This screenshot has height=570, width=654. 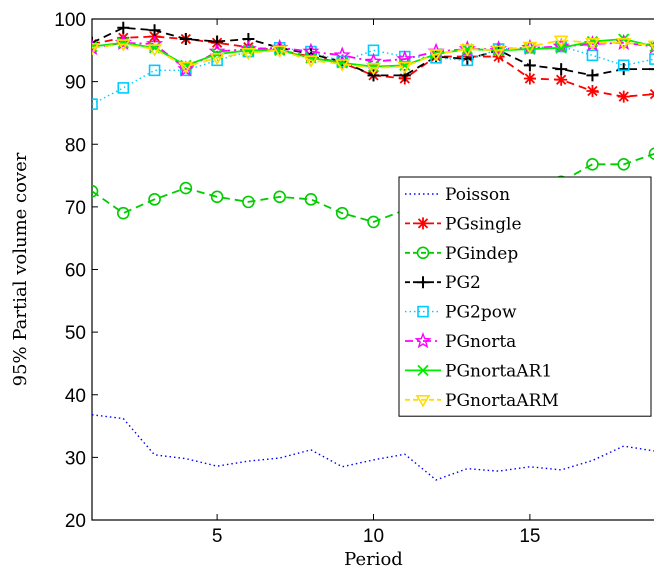 What do you see at coordinates (481, 313) in the screenshot?
I see `legend-label: PG2pow` at bounding box center [481, 313].